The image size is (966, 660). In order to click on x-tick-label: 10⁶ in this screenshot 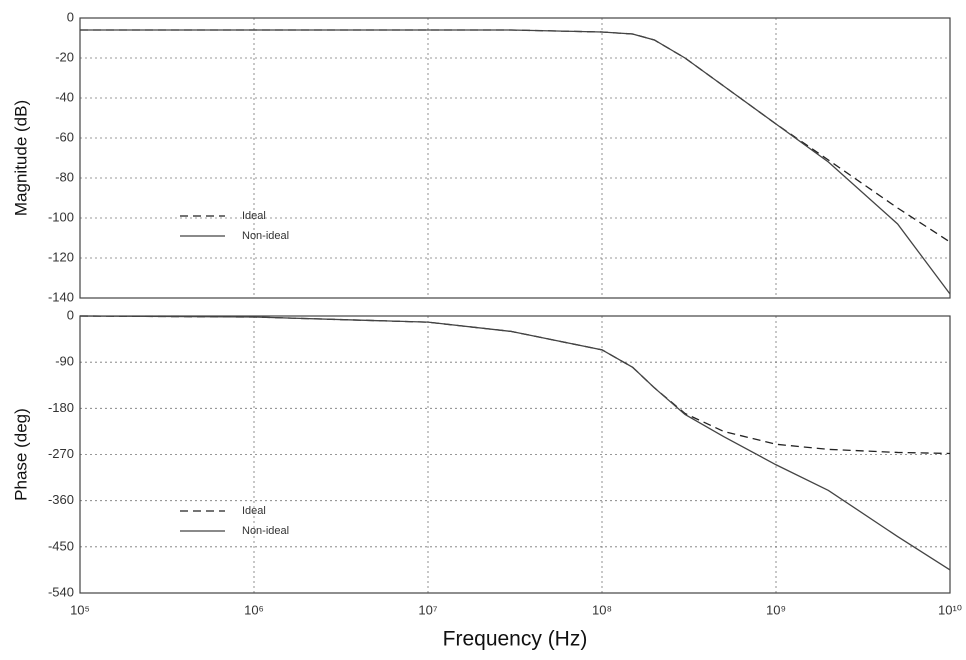, I will do `click(254, 609)`.